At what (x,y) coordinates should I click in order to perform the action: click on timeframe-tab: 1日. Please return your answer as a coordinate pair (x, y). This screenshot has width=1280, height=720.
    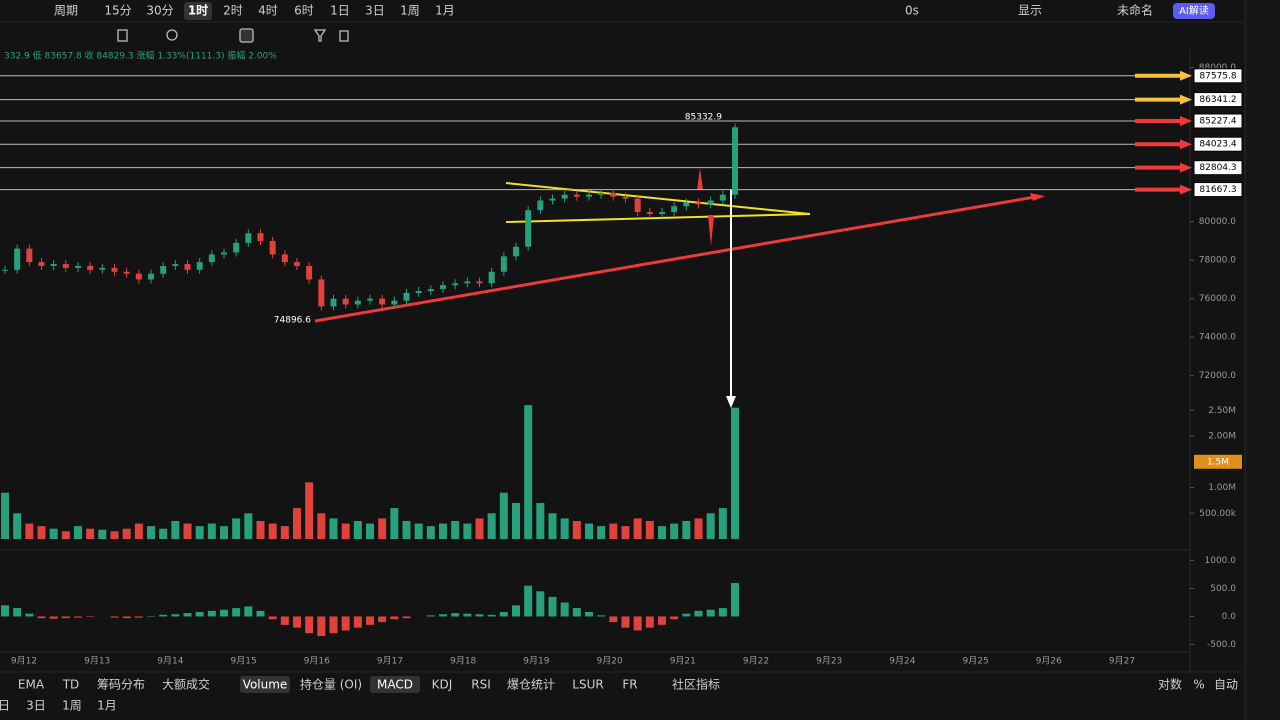
    Looking at the image, I should click on (340, 11).